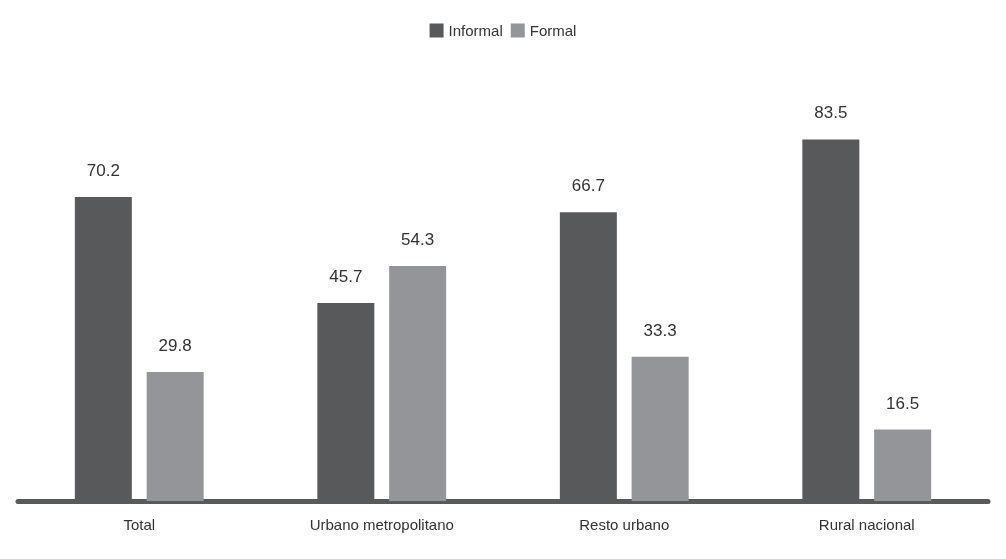  What do you see at coordinates (553, 30) in the screenshot?
I see `legend-label: Formal` at bounding box center [553, 30].